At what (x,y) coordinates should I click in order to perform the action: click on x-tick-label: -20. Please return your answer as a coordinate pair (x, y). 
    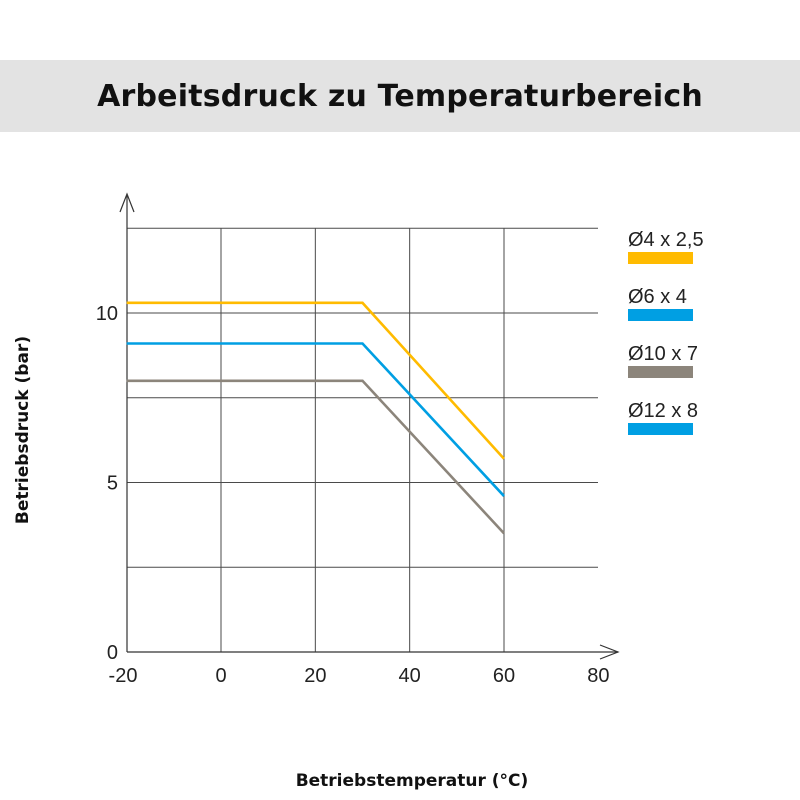
    Looking at the image, I should click on (123, 676).